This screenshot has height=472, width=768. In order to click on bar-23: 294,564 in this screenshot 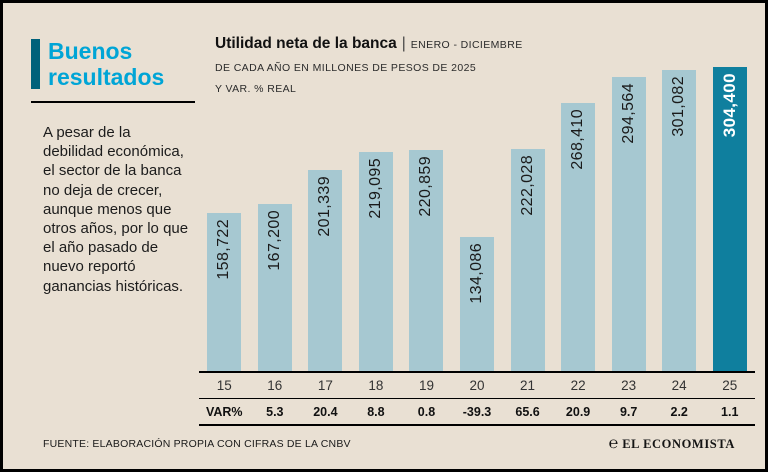, I will do `click(628, 223)`.